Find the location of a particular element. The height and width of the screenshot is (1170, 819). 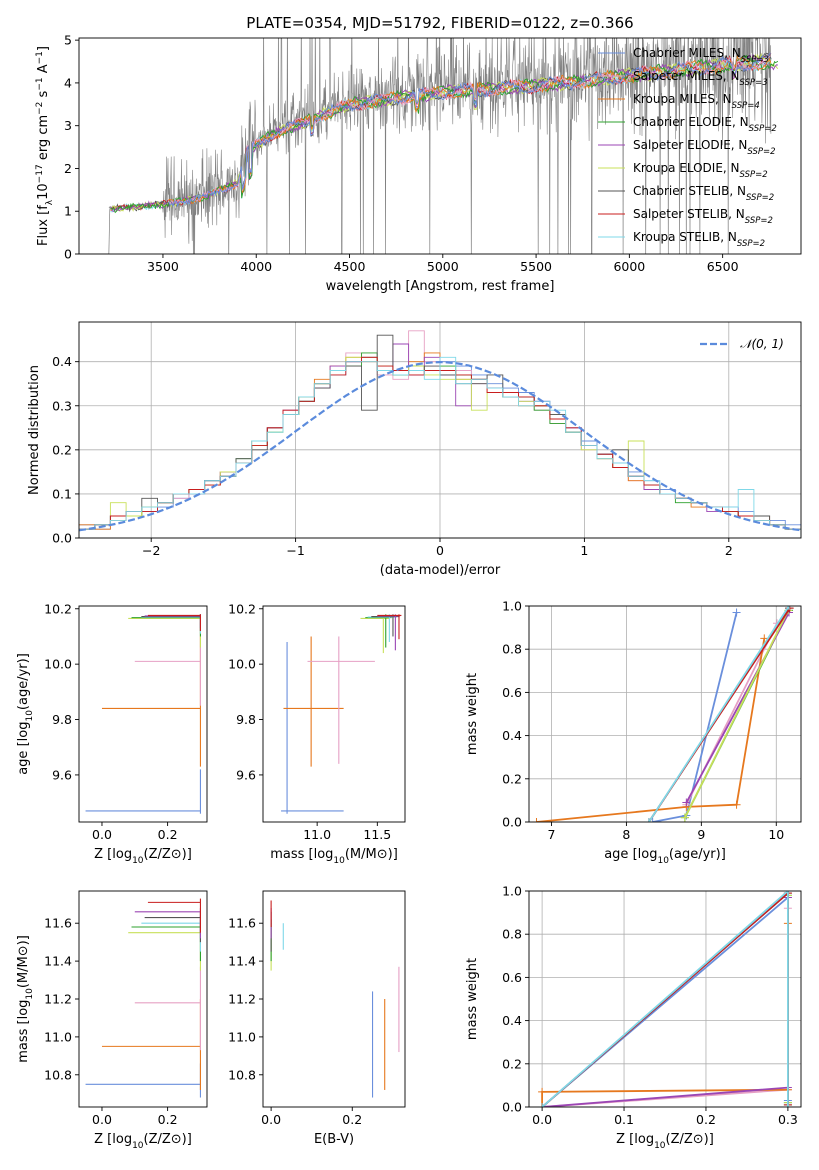

weight-vs-Z-ytick-label: 0.4 is located at coordinates (512, 1020).